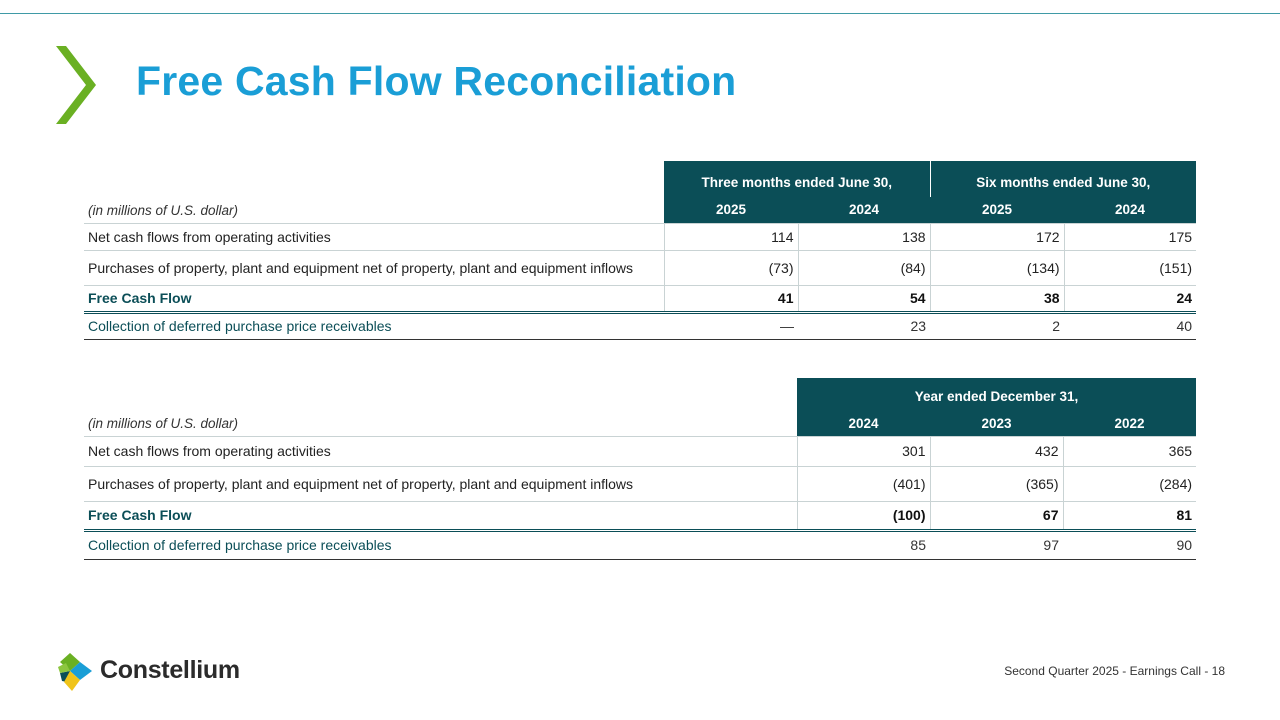 This screenshot has height=720, width=1280. What do you see at coordinates (996, 451) in the screenshot?
I see `cell-value: 432` at bounding box center [996, 451].